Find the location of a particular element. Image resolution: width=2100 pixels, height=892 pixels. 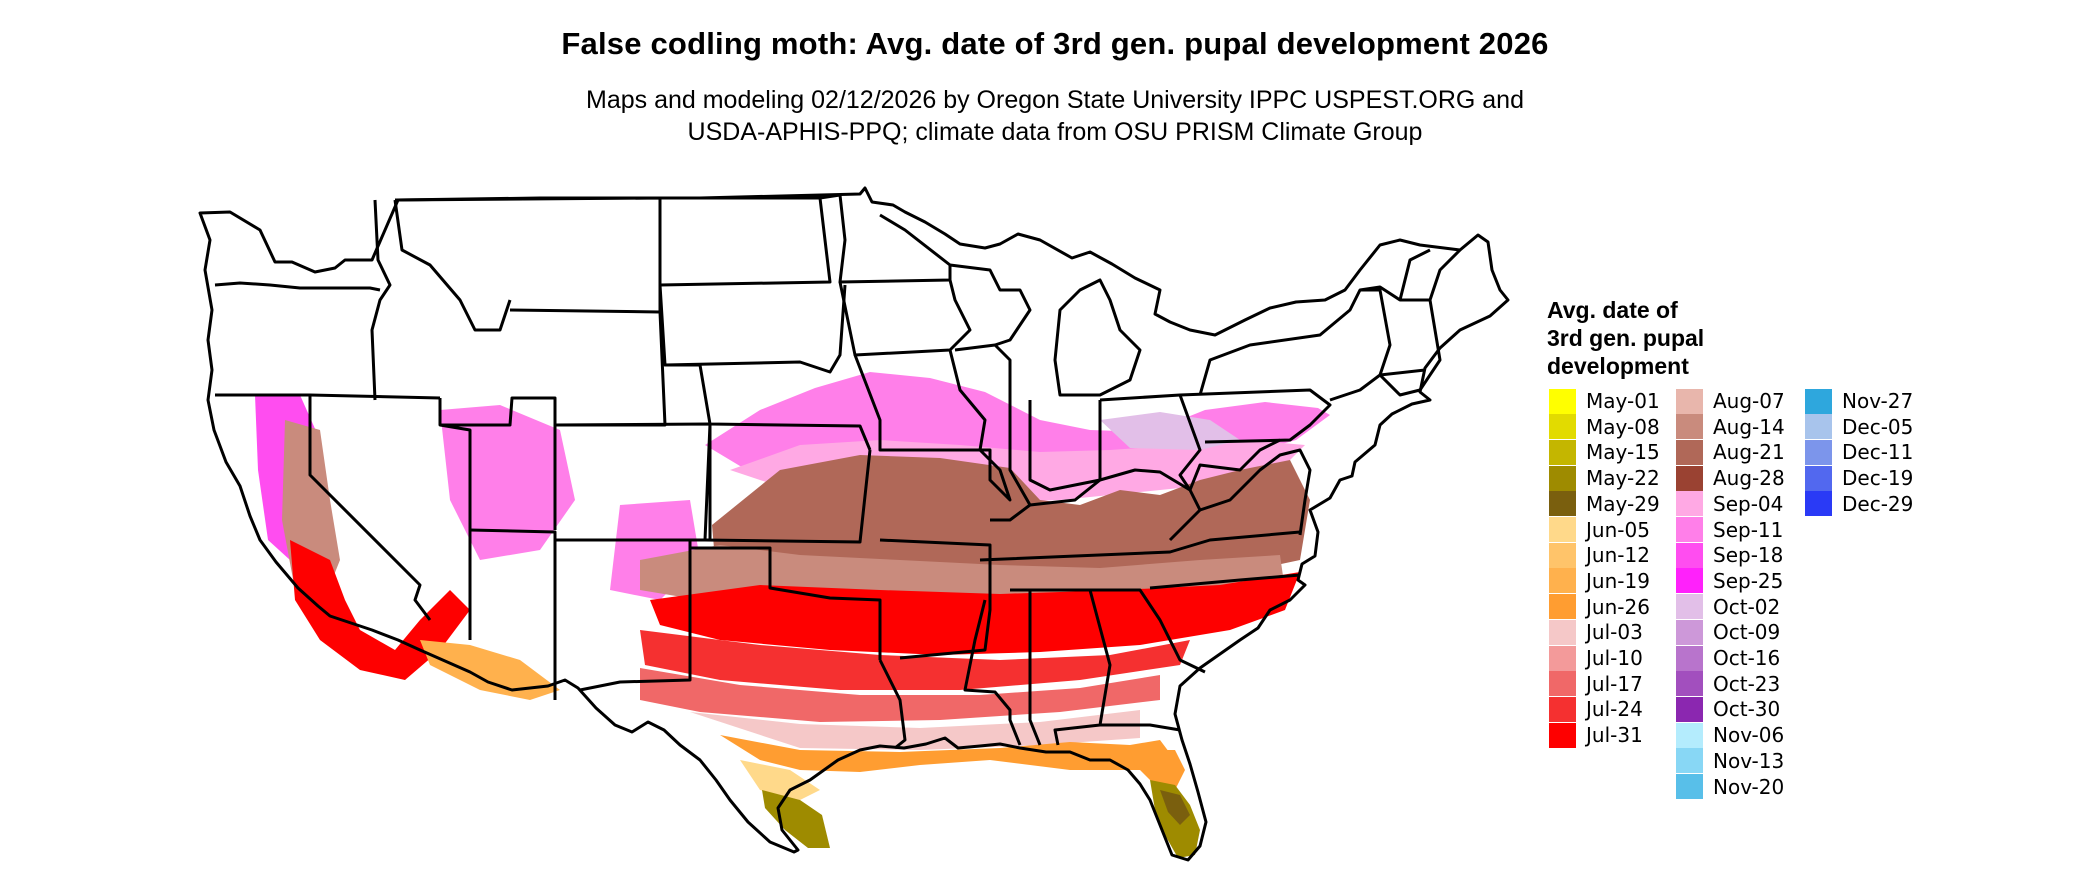

legend-item: Oct-23 is located at coordinates (1728, 684).